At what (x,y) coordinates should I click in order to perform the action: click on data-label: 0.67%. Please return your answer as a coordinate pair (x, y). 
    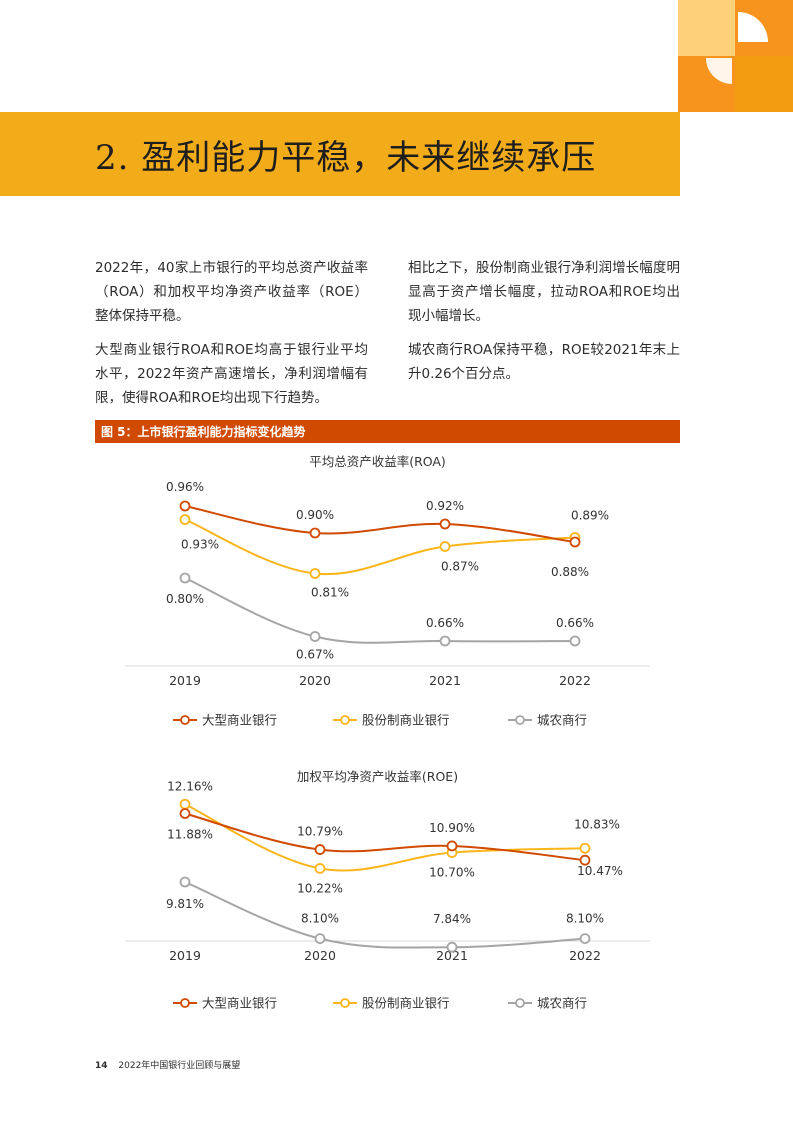
    Looking at the image, I should click on (315, 655).